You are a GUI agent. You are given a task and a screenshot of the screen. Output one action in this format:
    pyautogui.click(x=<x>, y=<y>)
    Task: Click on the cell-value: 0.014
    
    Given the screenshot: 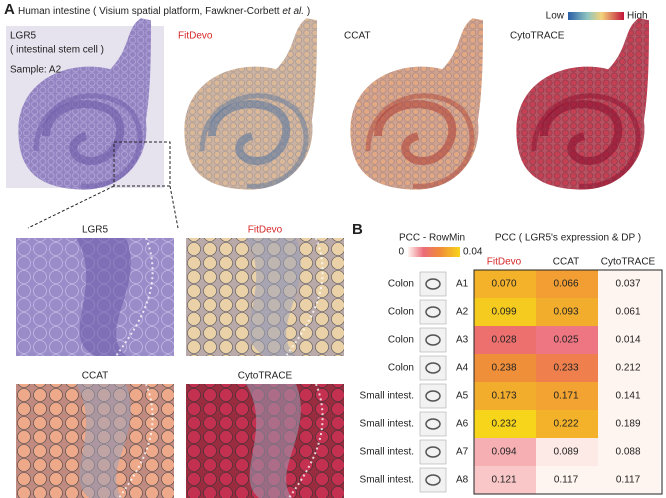 What is the action you would take?
    pyautogui.click(x=627, y=340)
    